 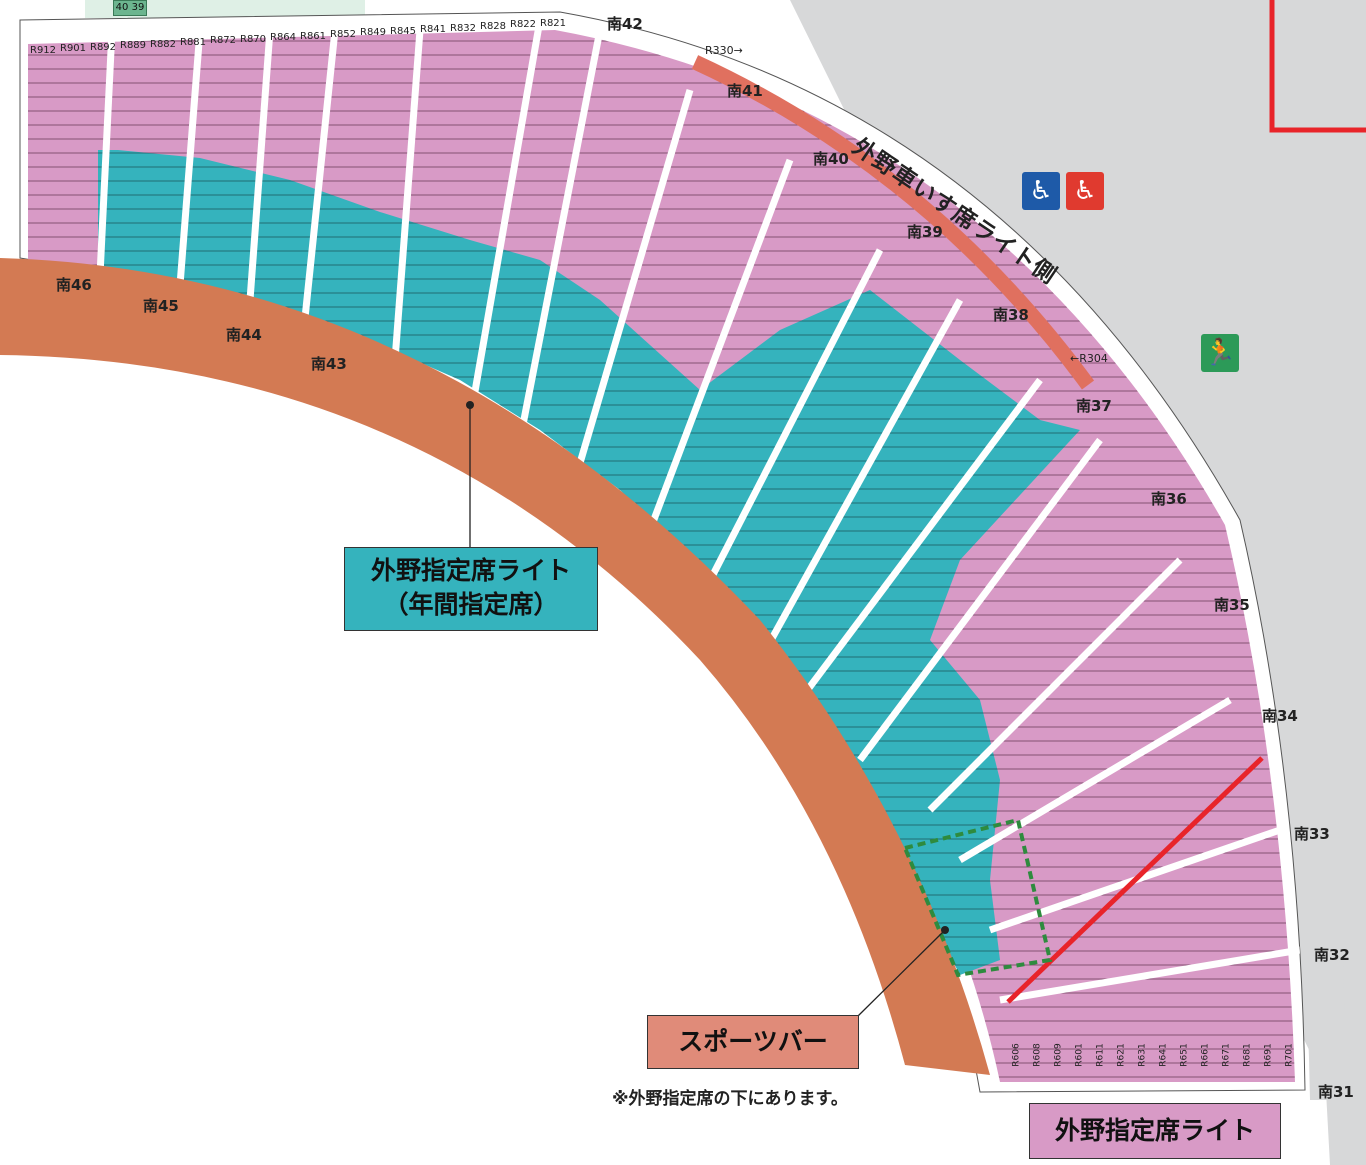 I want to click on upper-terrace, so click(x=225, y=9).